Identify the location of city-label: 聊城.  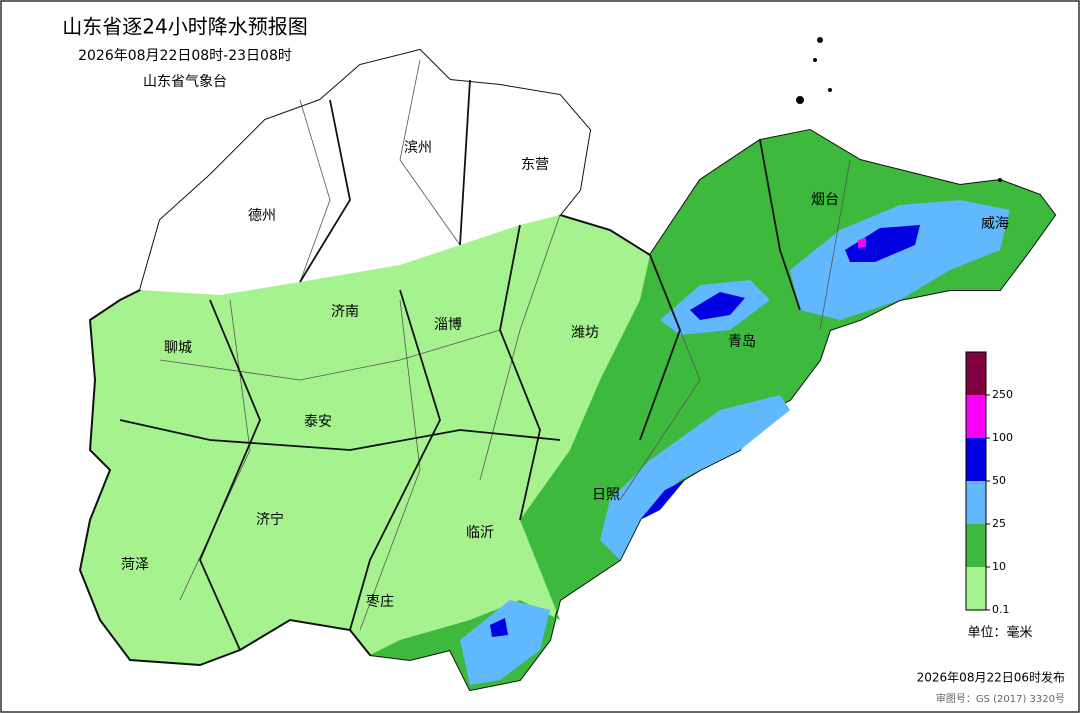
(178, 348).